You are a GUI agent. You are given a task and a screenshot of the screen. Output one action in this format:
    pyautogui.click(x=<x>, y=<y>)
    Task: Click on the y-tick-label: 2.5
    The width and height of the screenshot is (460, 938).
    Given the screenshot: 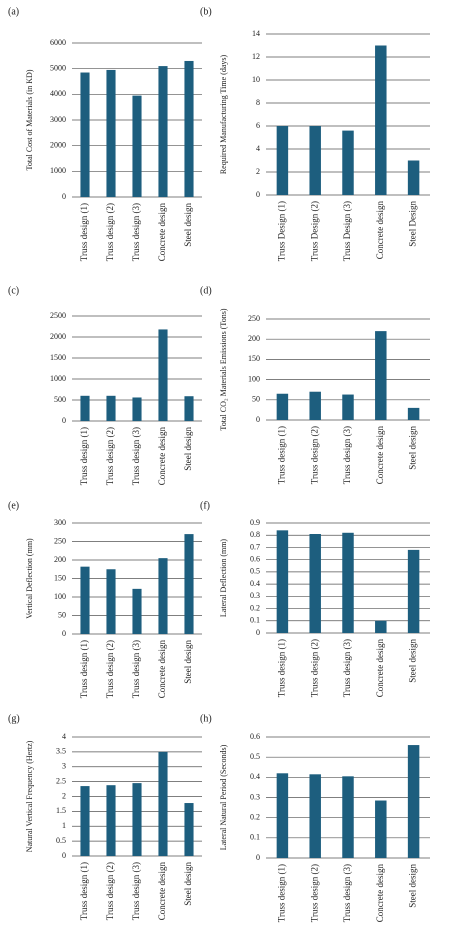 What is the action you would take?
    pyautogui.click(x=61, y=780)
    